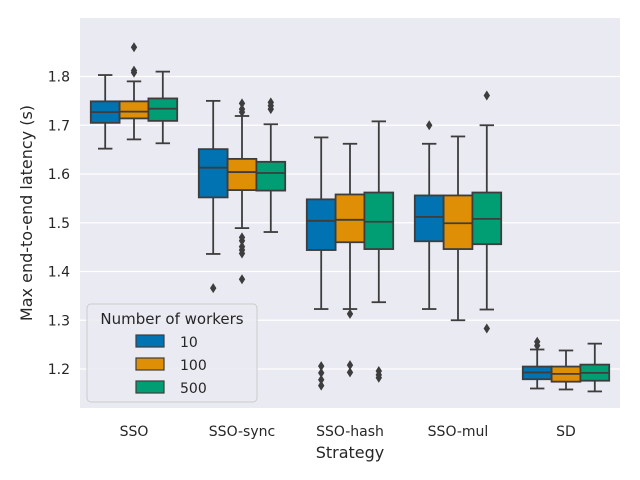 The width and height of the screenshot is (640, 480). Describe the element at coordinates (134, 432) in the screenshot. I see `x-tick-label: SSO` at that location.